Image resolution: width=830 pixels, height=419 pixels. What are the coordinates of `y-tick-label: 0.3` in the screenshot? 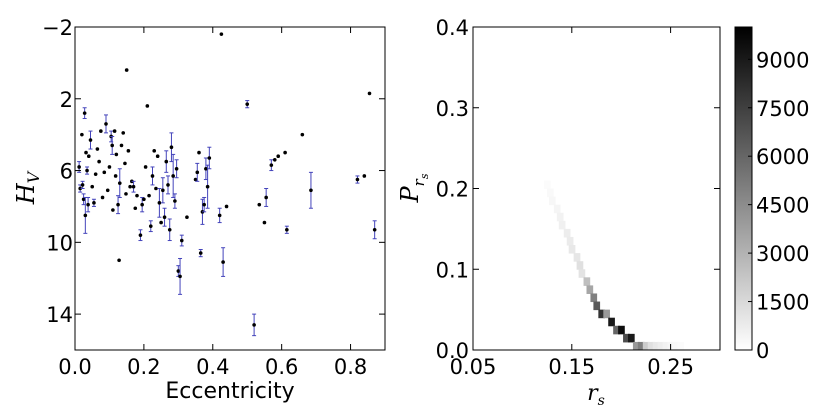 It's located at (452, 109).